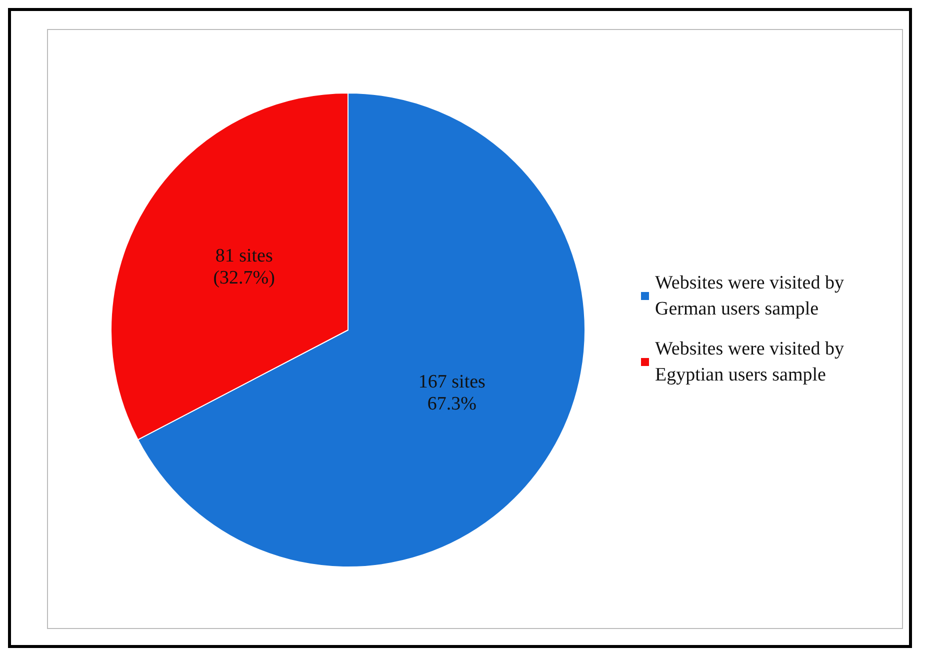 The width and height of the screenshot is (928, 664). I want to click on legend-label: Websites were visited by German users sample, so click(752, 296).